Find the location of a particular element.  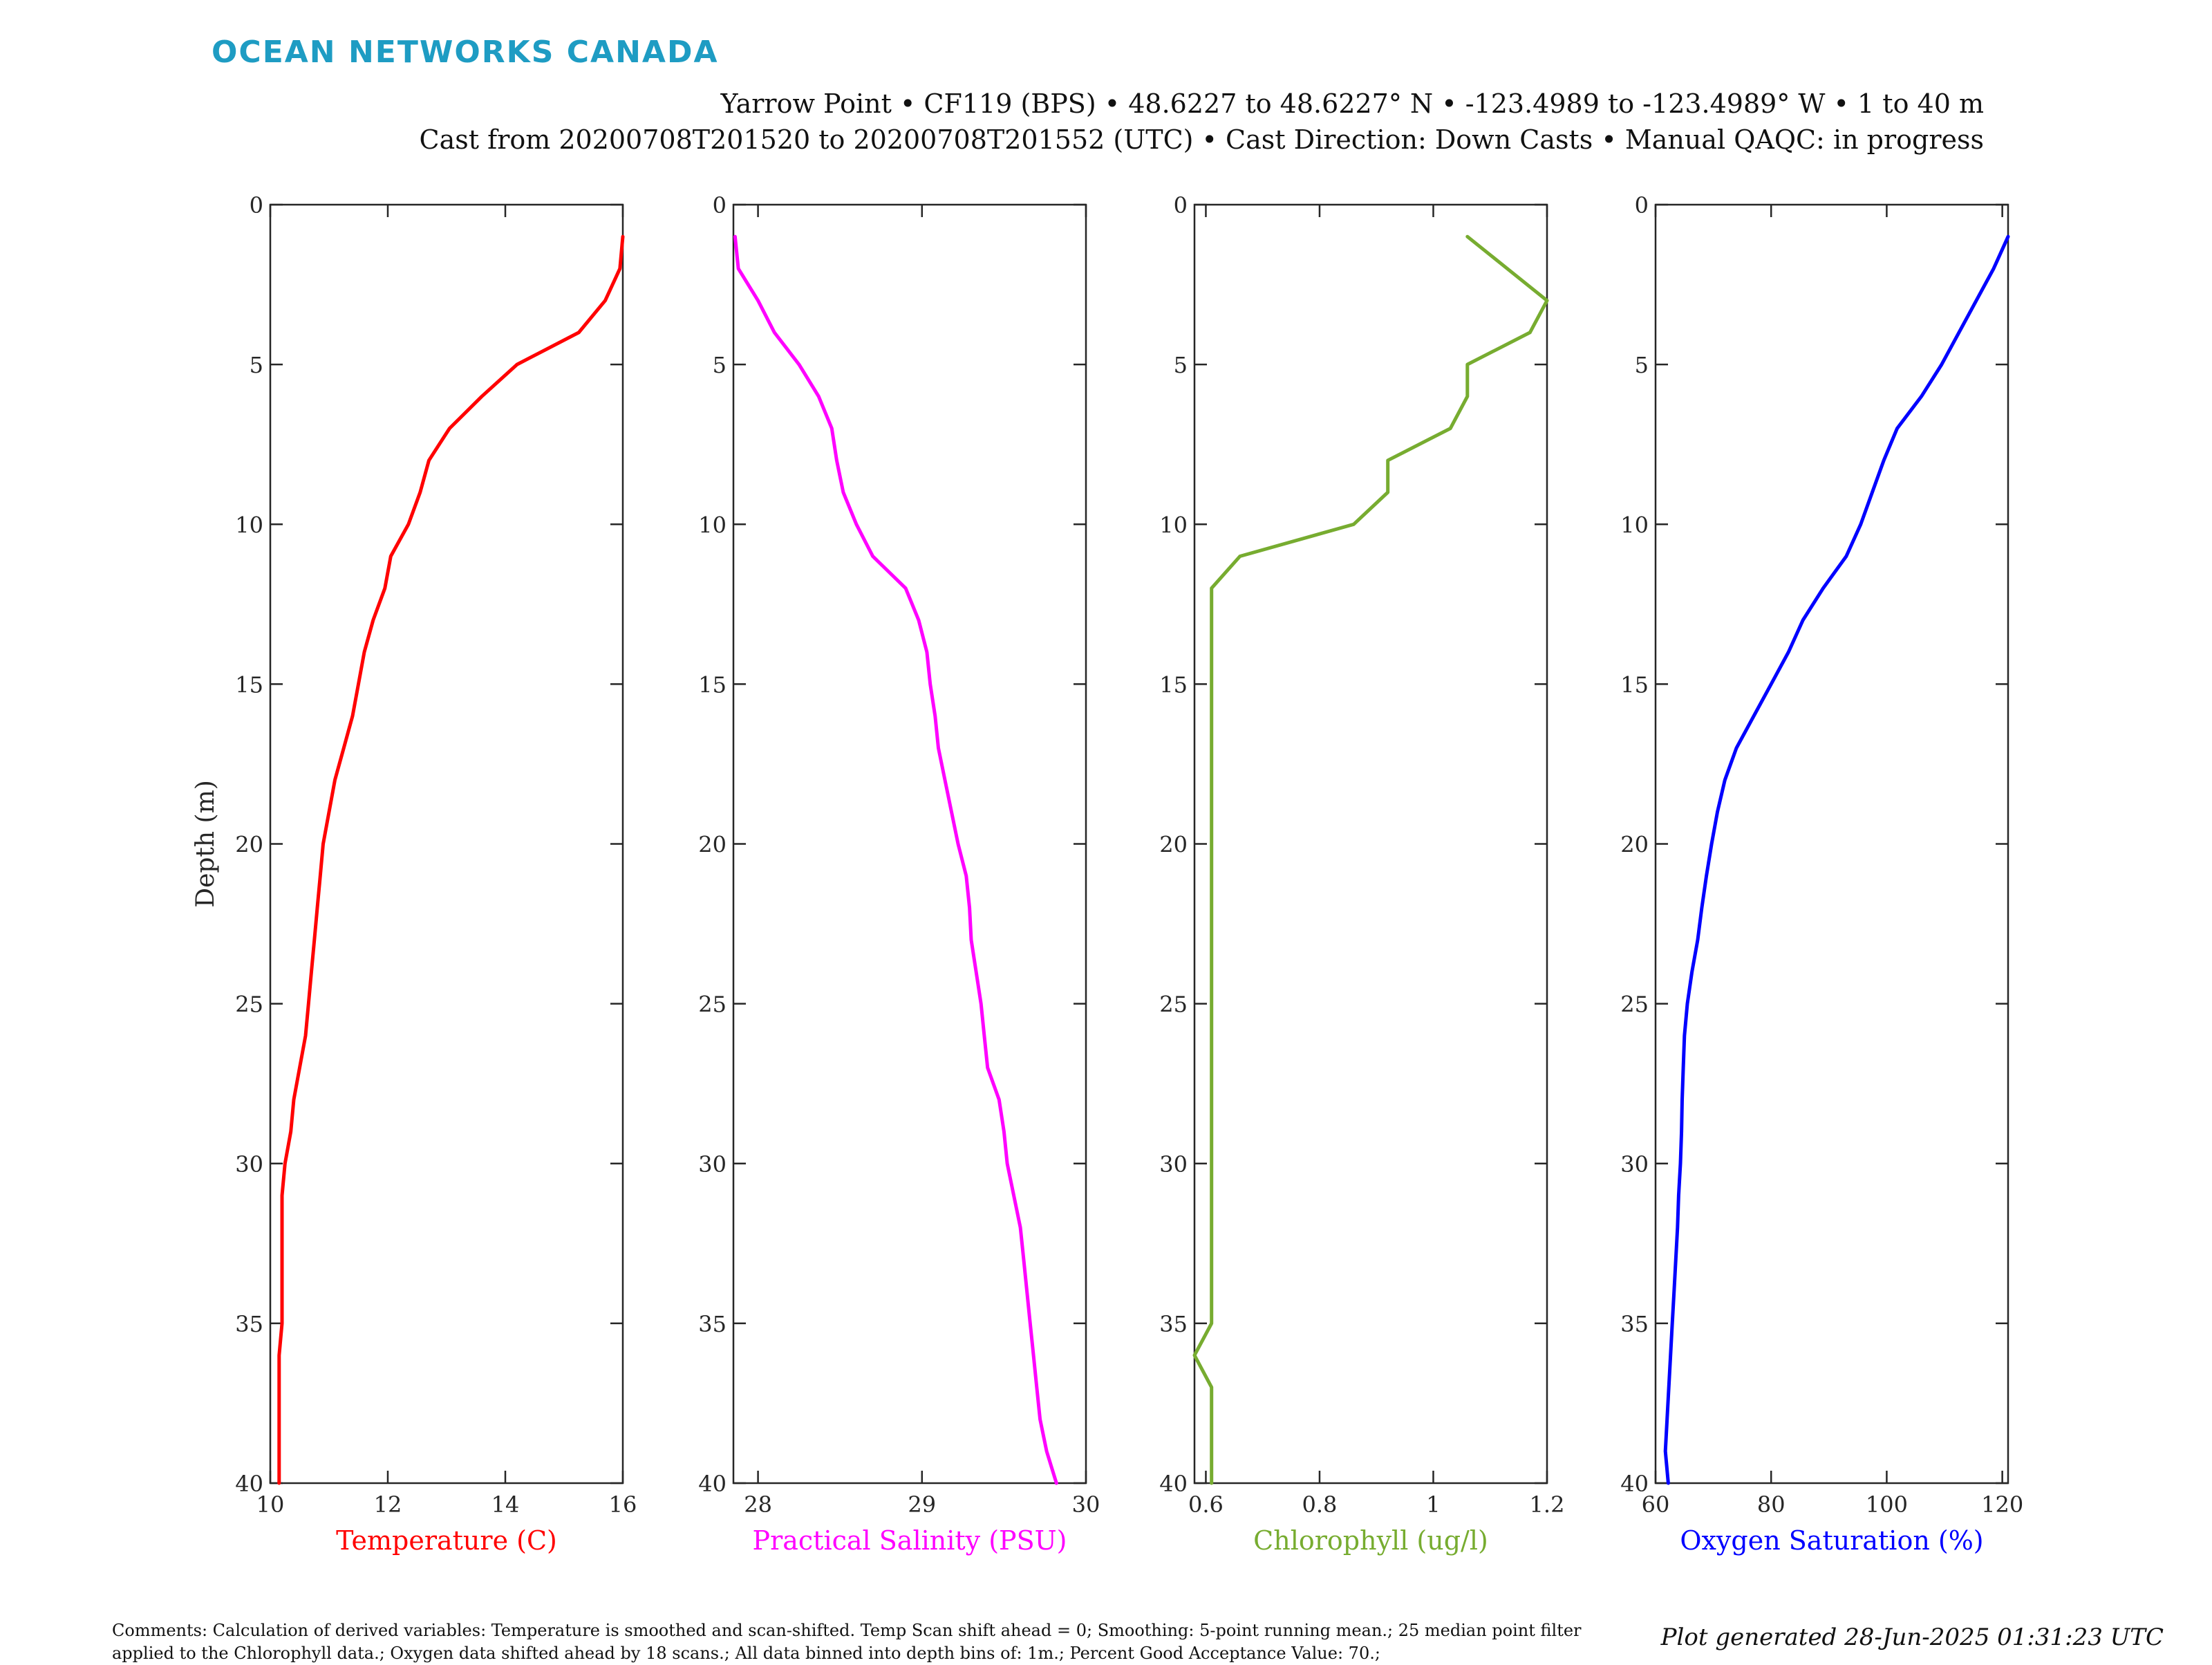

x-tick-label: 30 is located at coordinates (1086, 1504).